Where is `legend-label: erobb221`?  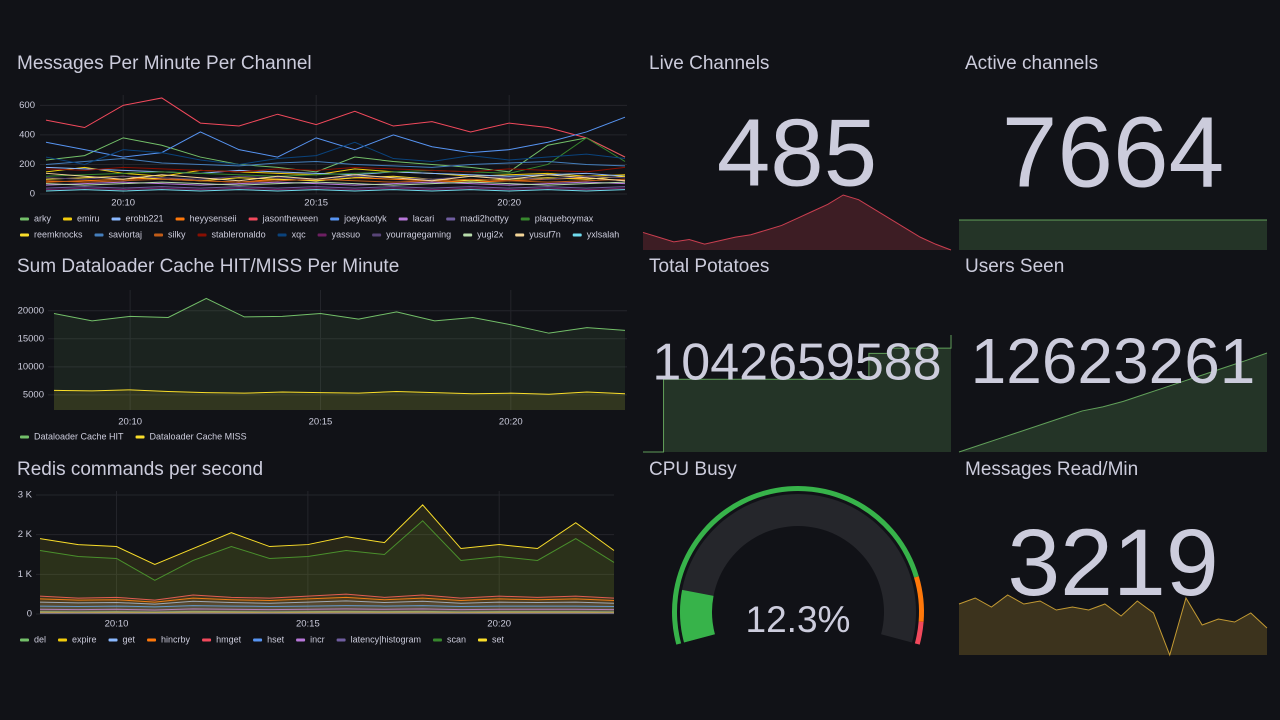 legend-label: erobb221 is located at coordinates (145, 218).